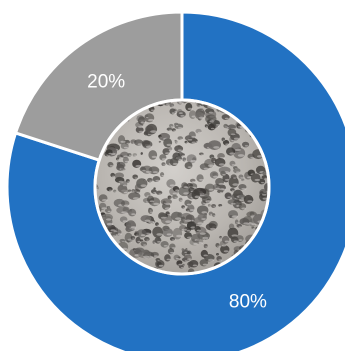  Describe the element at coordinates (106, 82) in the screenshot. I see `slice-label-20-percent: 20%` at that location.